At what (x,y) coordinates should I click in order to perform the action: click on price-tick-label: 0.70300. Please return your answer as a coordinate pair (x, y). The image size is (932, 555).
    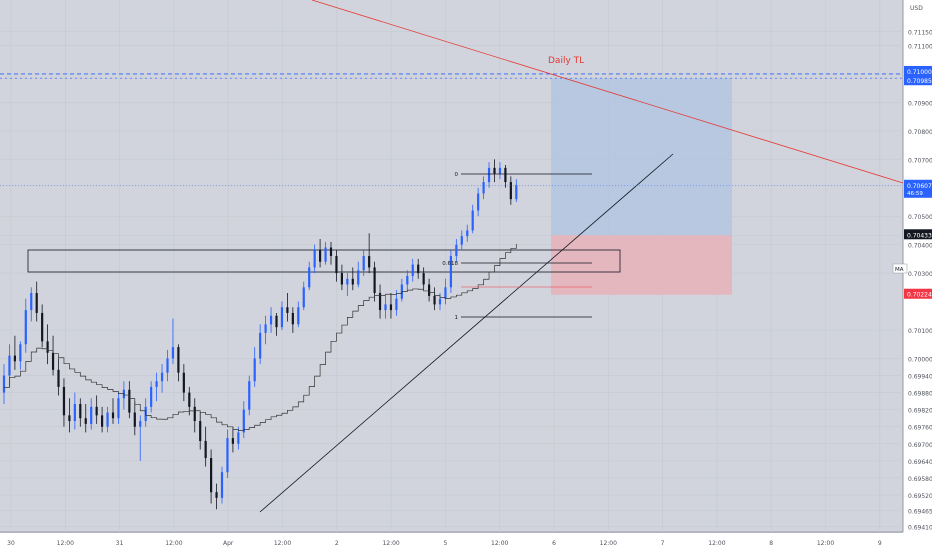
    Looking at the image, I should click on (920, 274).